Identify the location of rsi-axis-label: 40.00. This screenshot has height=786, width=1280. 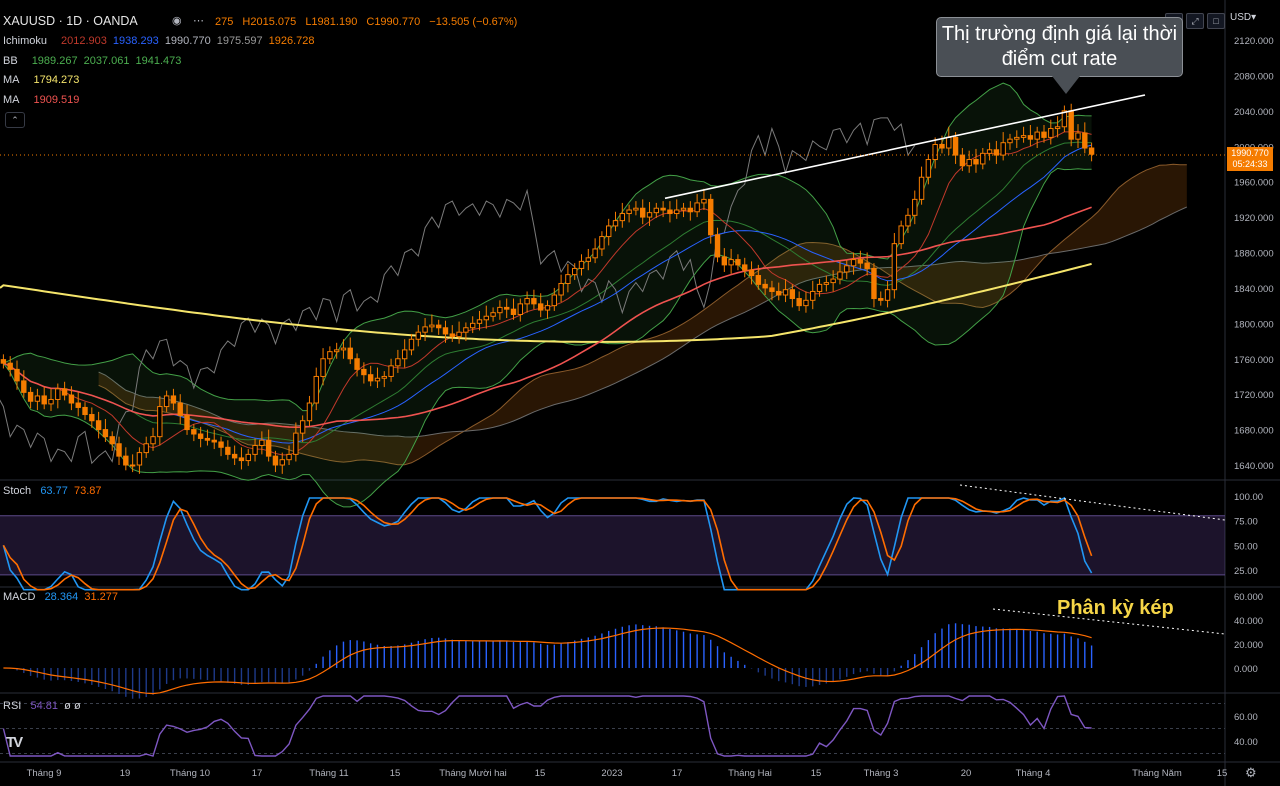
(1246, 742).